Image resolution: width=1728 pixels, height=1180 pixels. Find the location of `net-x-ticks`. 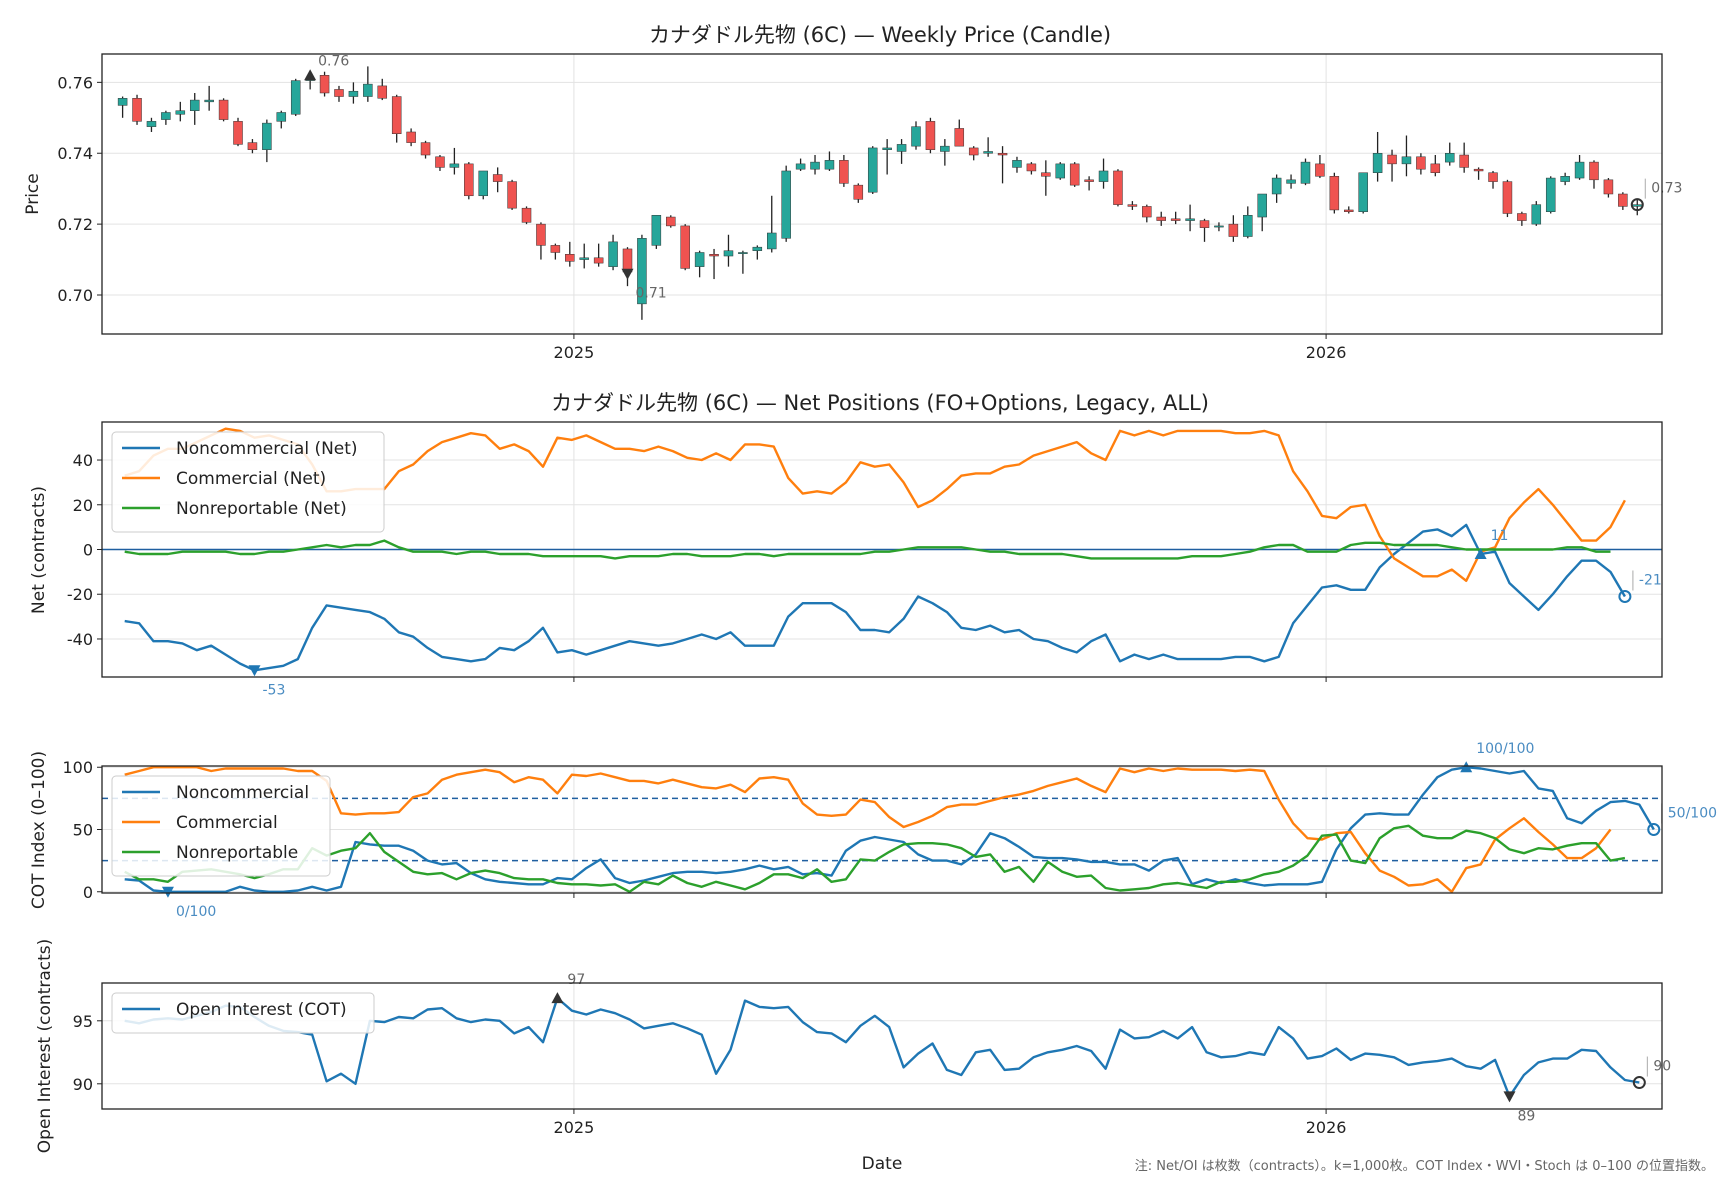

net-x-ticks is located at coordinates (950, 679).